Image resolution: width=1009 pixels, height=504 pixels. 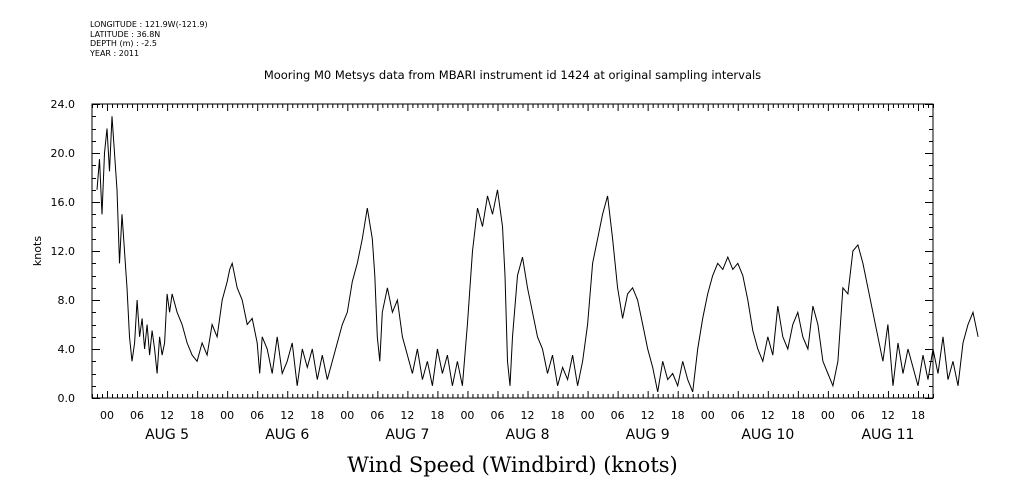 I want to click on day-label: AUG 9, so click(x=648, y=435).